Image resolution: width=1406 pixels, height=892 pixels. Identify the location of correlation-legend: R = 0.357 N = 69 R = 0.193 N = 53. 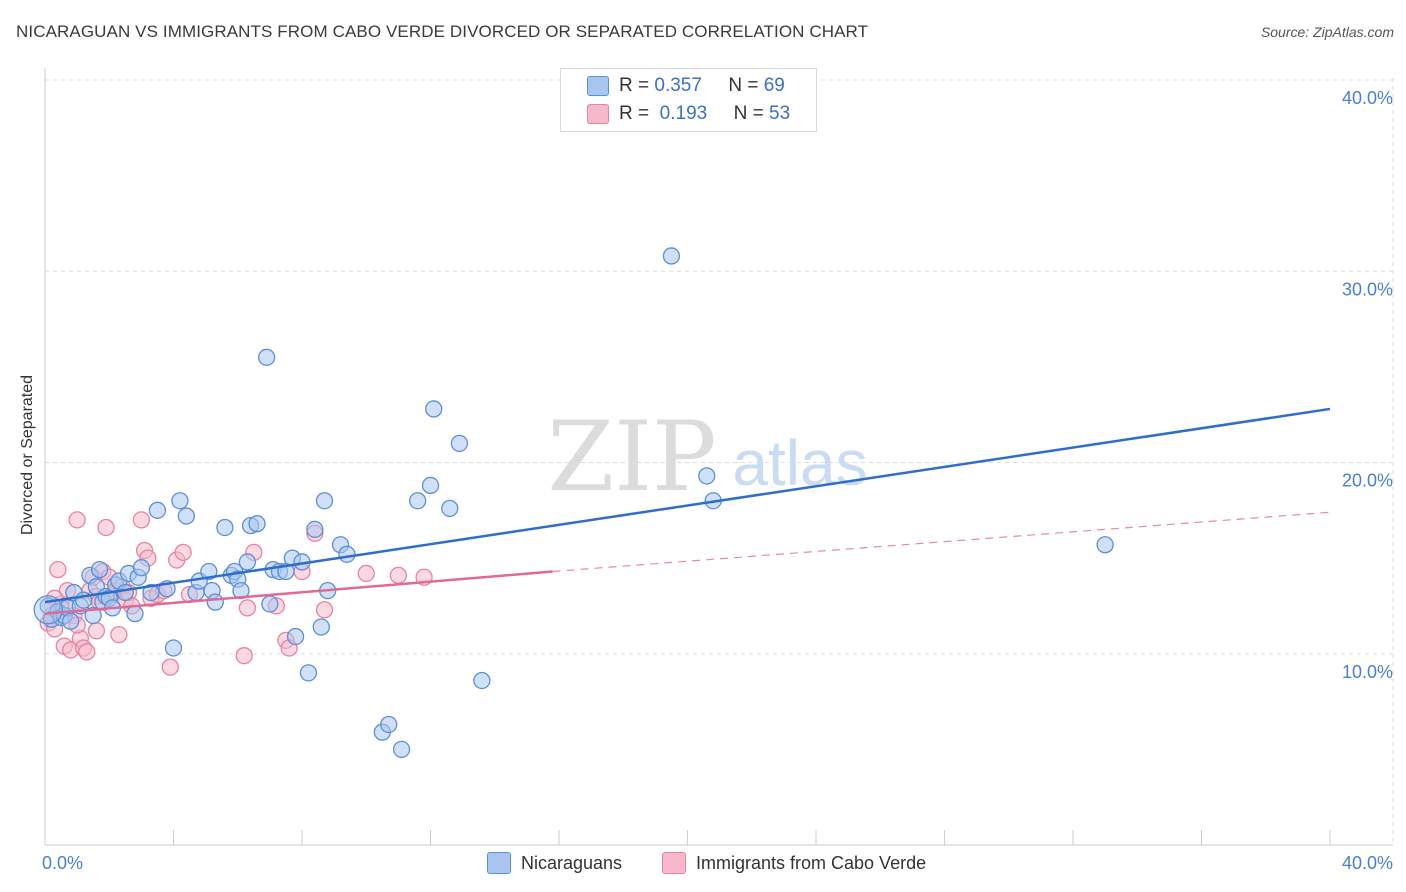
(688, 100).